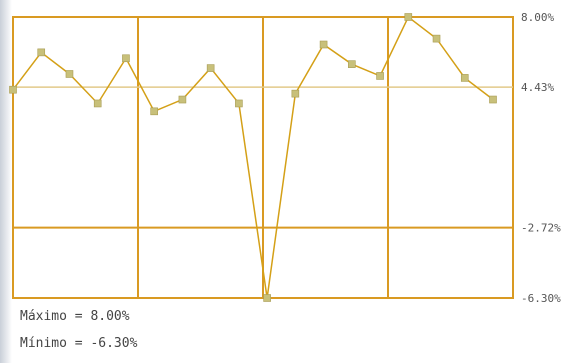 The width and height of the screenshot is (573, 363). I want to click on y-axis-tick-labels: 8.00% 4.43% -2.72% -6.30%, so click(541, 158).